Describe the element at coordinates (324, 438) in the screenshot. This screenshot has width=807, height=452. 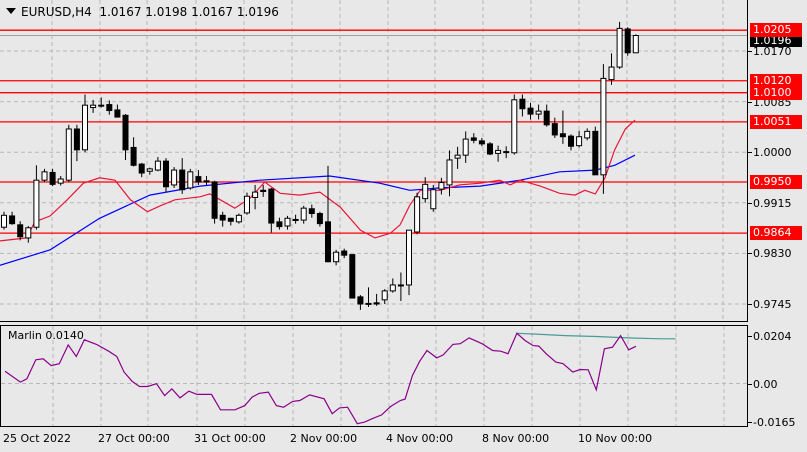
I see `time-label: 2 Nov 00:00` at that location.